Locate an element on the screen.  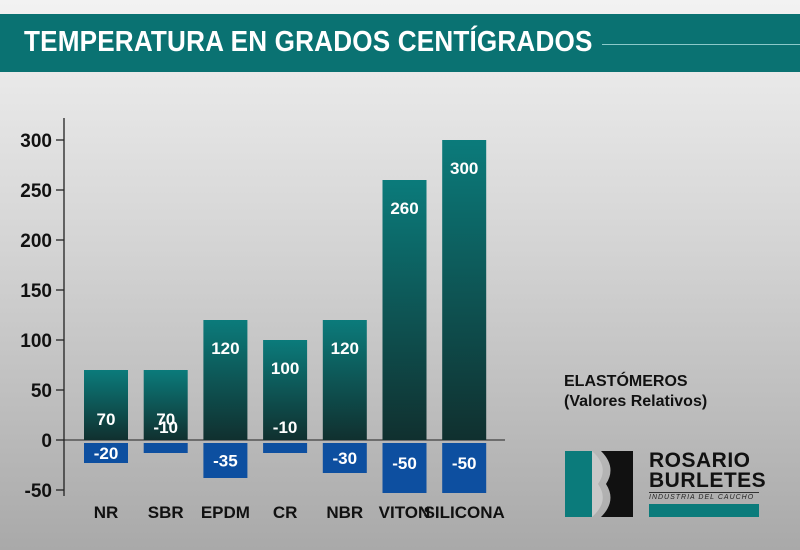
x-tick-label: SBR is located at coordinates (166, 512).